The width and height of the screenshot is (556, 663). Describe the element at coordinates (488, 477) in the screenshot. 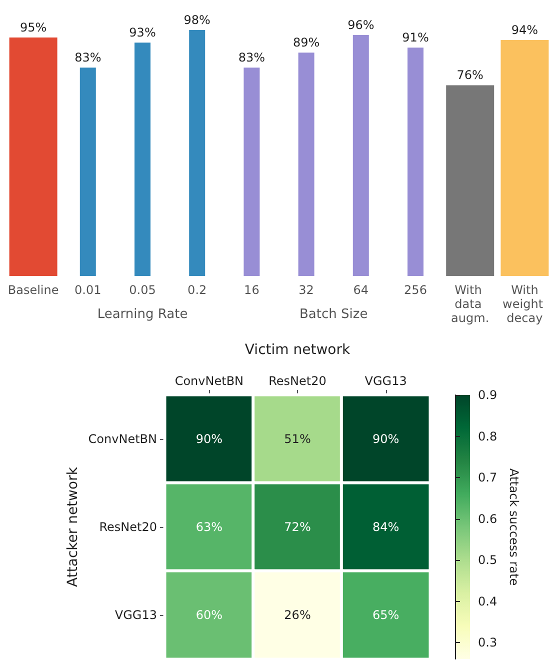

I see `color-bar-label: 0.7` at that location.